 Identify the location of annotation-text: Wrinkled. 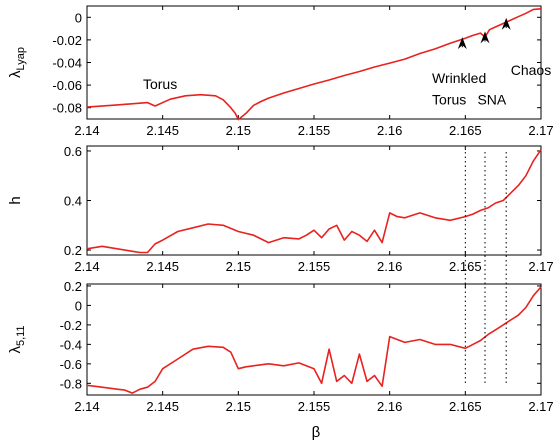
(459, 78).